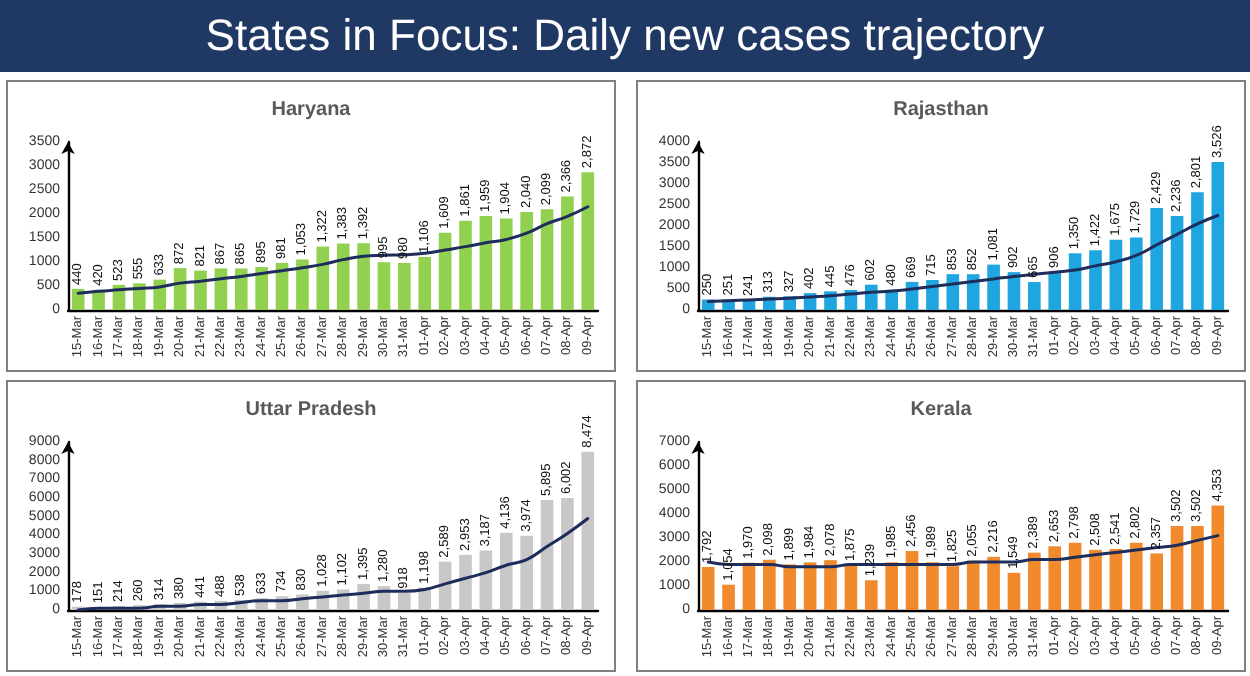  Describe the element at coordinates (625, 36) in the screenshot. I see `text: States in Focus: Daily new cases trajectory` at that location.